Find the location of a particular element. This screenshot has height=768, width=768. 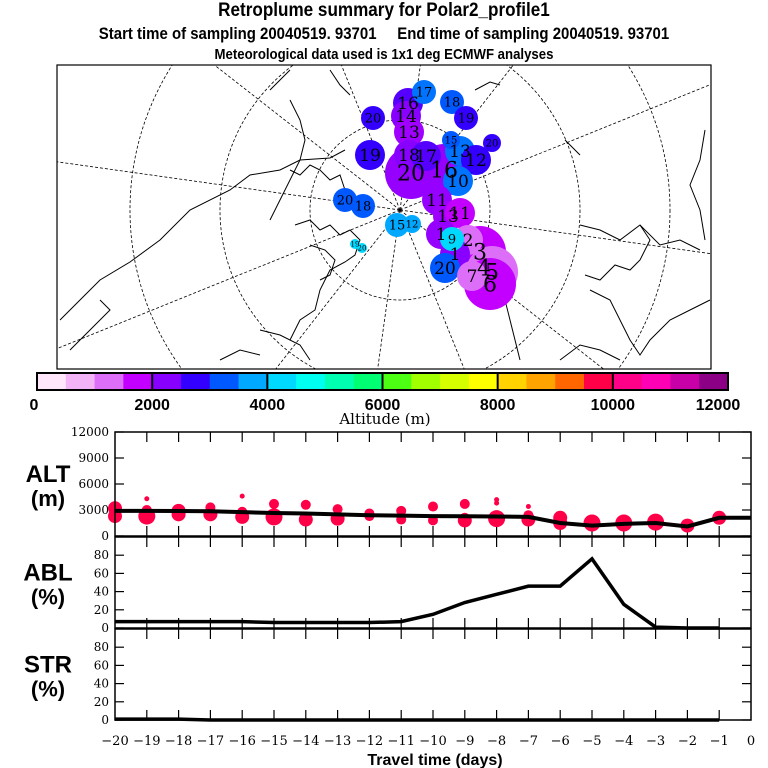

x-tick-label: −15 is located at coordinates (273, 741).